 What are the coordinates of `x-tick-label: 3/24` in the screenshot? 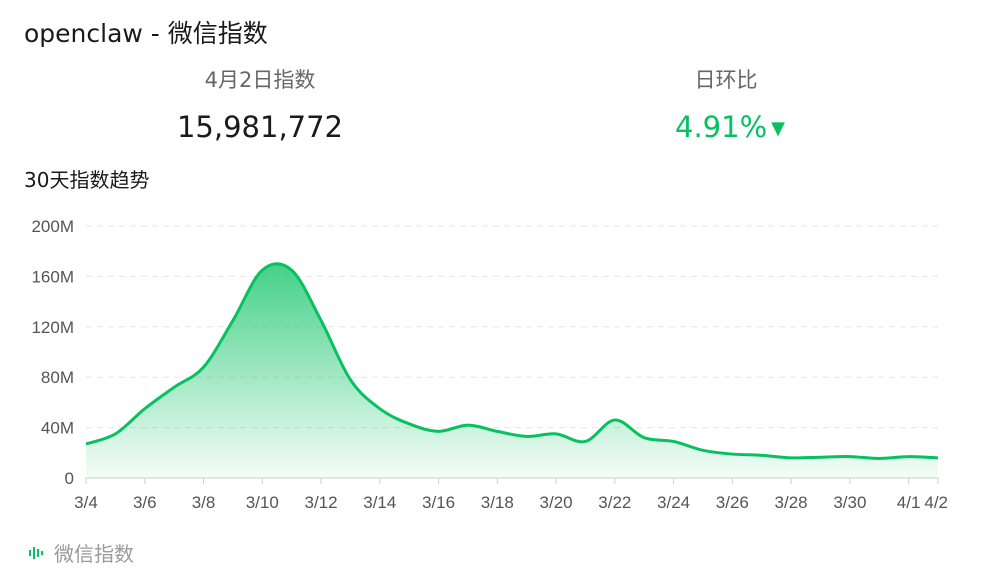 It's located at (673, 502).